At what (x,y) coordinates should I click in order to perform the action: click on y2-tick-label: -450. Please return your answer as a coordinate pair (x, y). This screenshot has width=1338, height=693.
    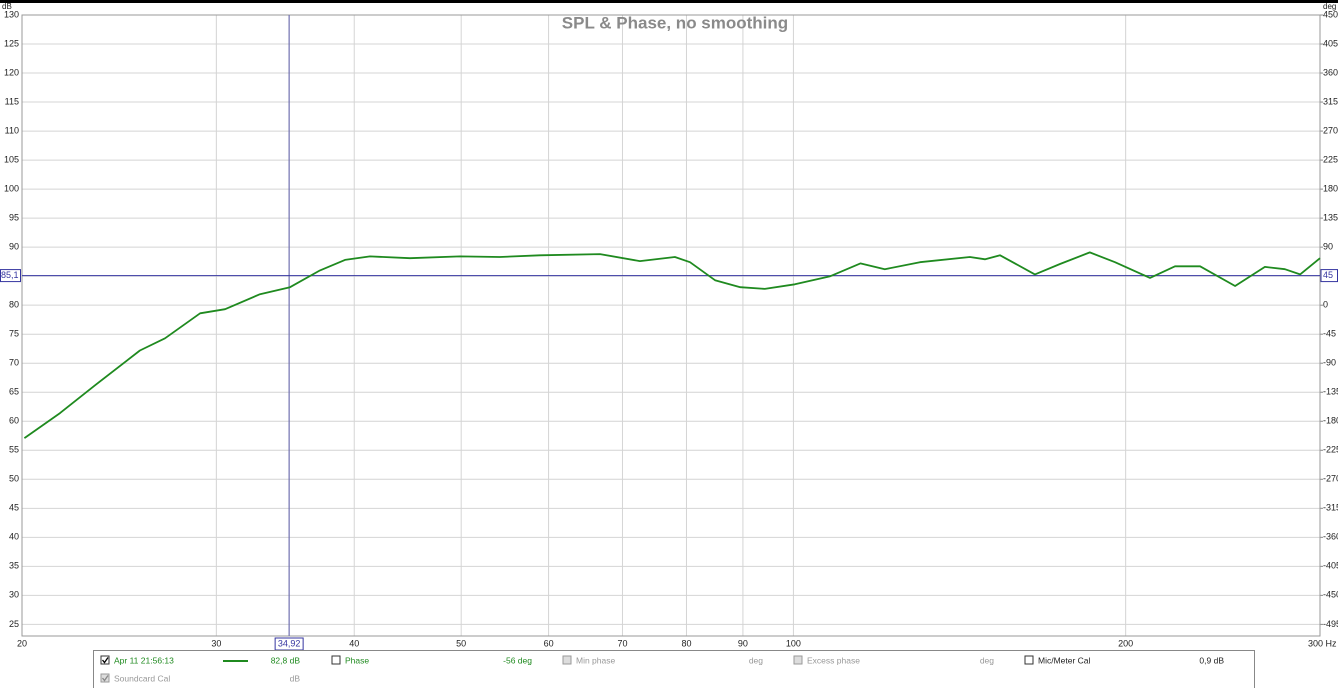
    Looking at the image, I should click on (1330, 595).